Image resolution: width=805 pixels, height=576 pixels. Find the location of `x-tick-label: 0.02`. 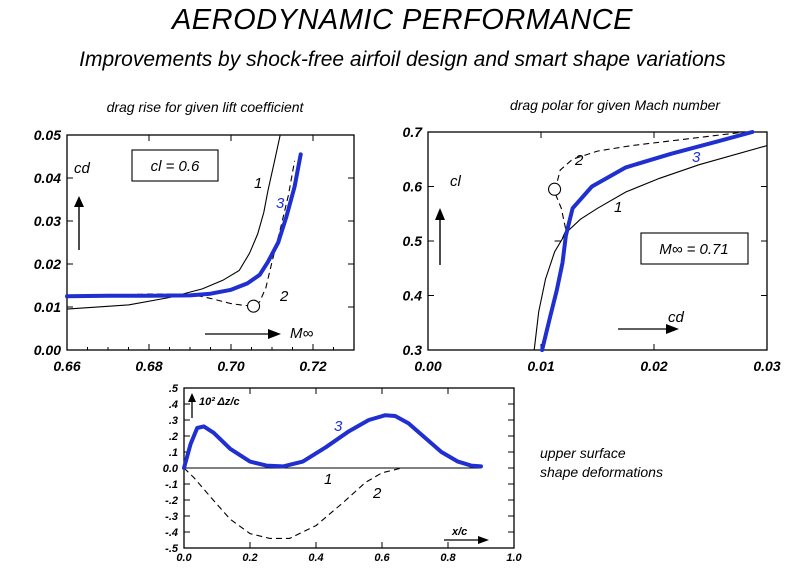

x-tick-label: 0.02 is located at coordinates (653, 366).